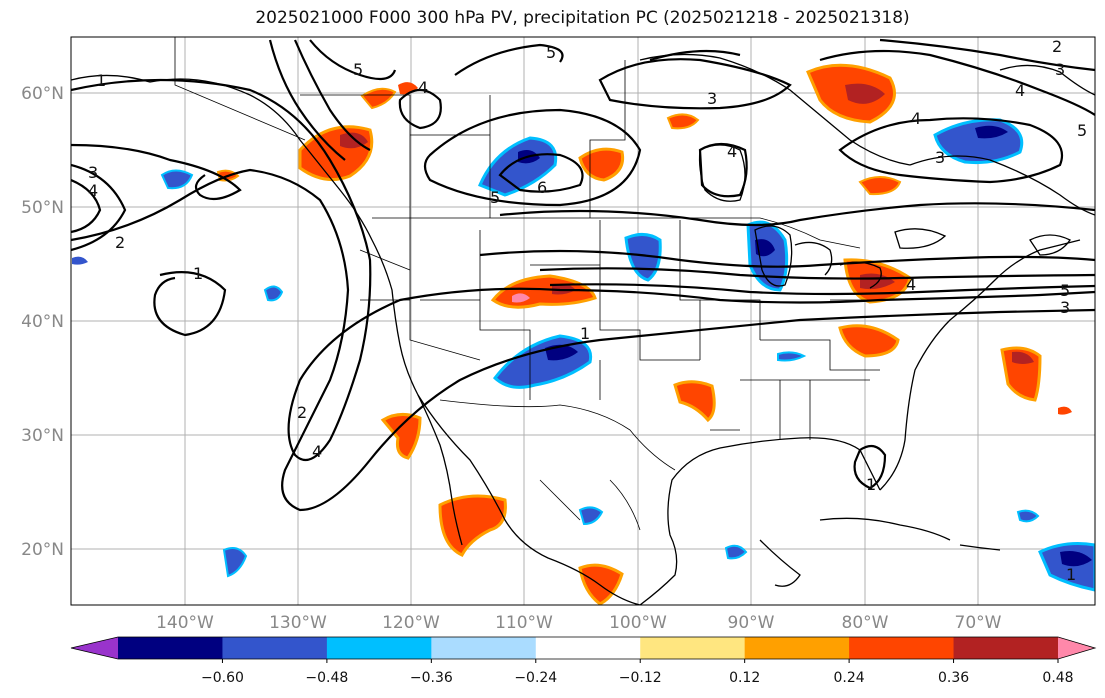 This screenshot has width=1105, height=698. Describe the element at coordinates (42, 436) in the screenshot. I see `lat-tick-label: 30°N` at that location.